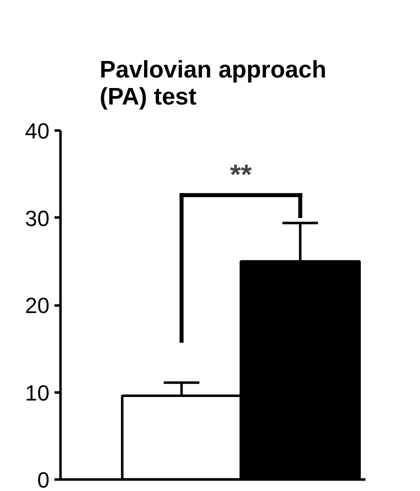 This screenshot has width=420, height=491. Describe the element at coordinates (37, 305) in the screenshot. I see `y-tick-label: 20` at that location.